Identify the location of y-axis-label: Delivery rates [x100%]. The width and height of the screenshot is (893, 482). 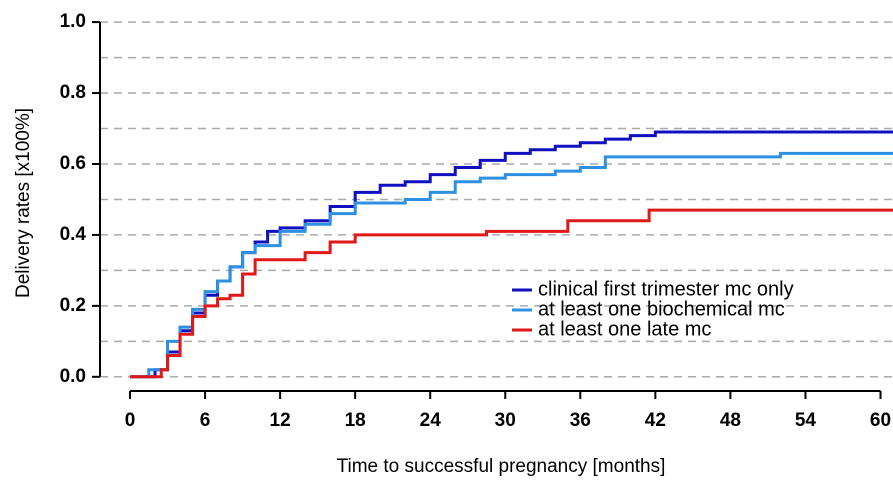
(23, 203).